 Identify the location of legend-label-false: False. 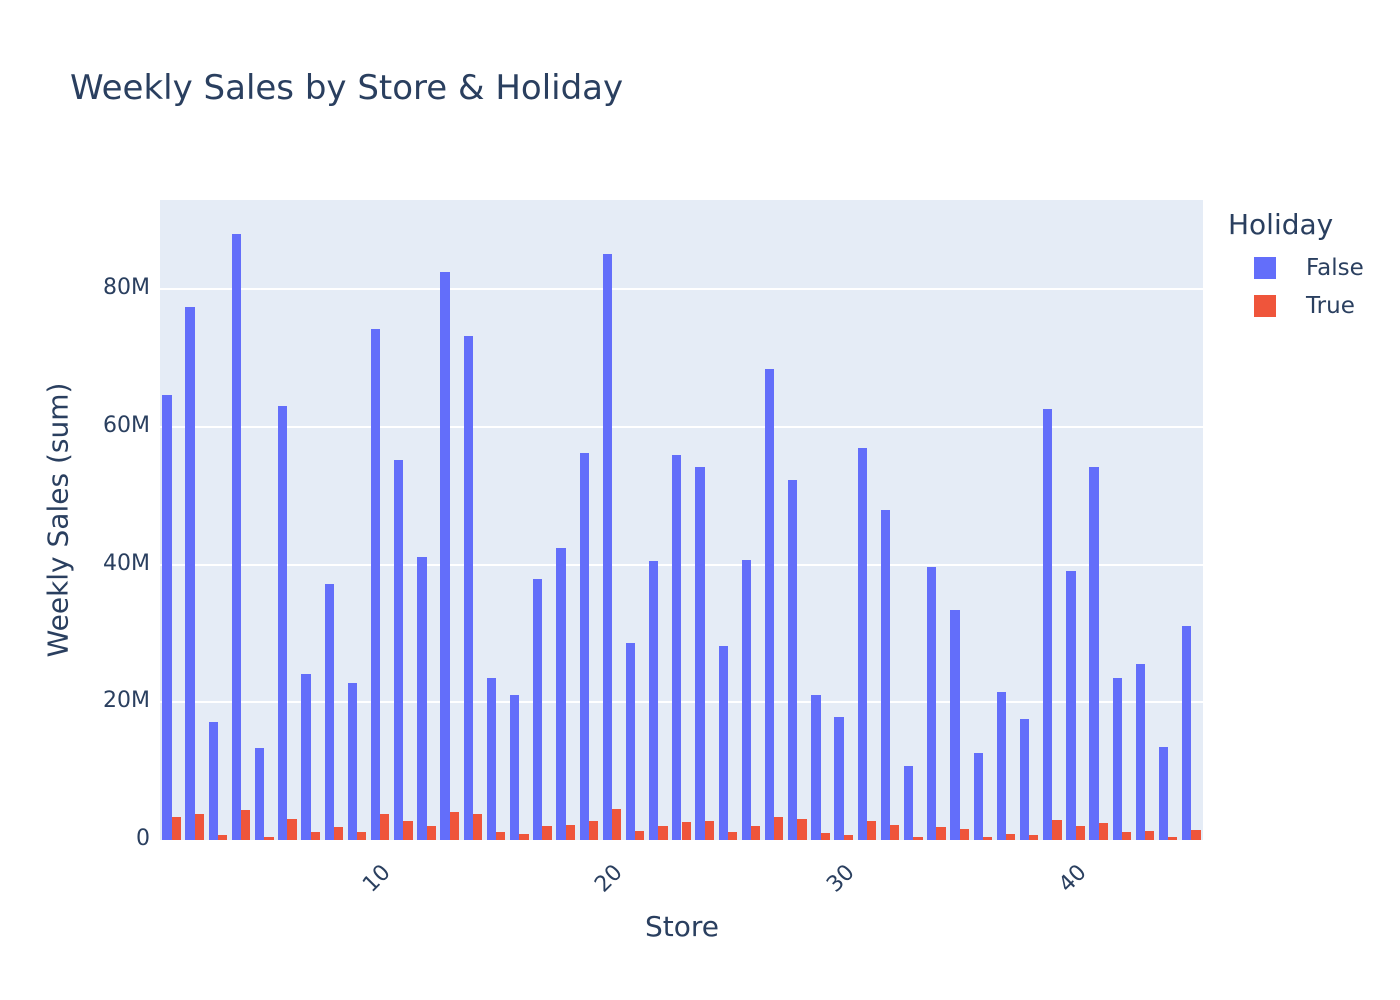
(1335, 268).